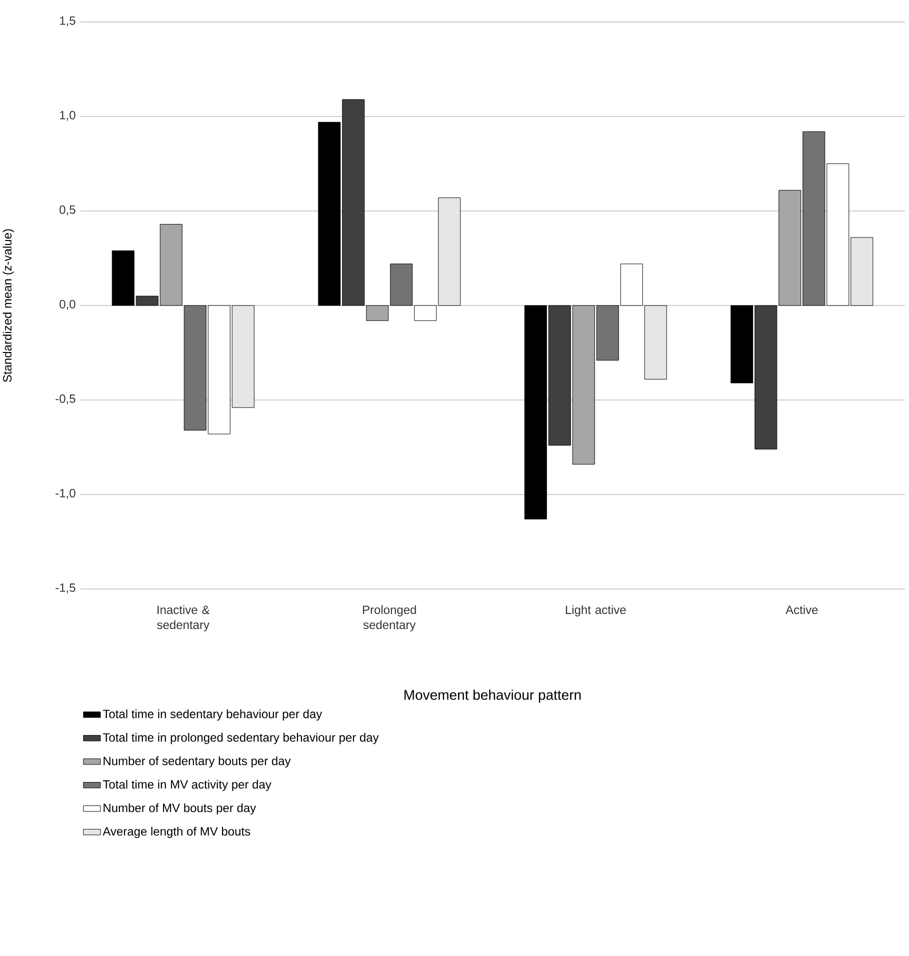  What do you see at coordinates (240, 738) in the screenshot?
I see `legend-label: Total time in prolonged sedentary behaviour per day` at bounding box center [240, 738].